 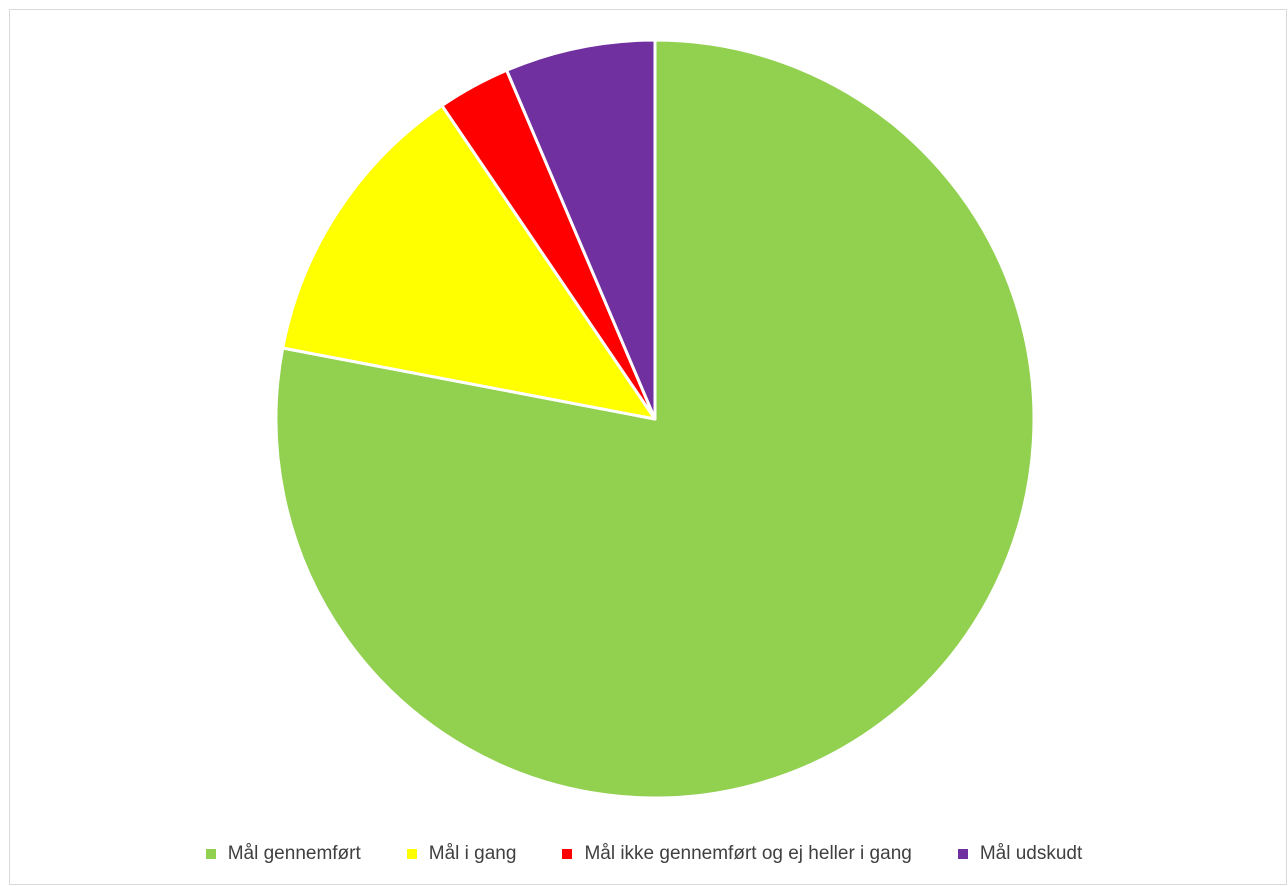 I want to click on legend-label-not-started: Mål ikke gennemført og ej heller i gang, so click(x=748, y=853).